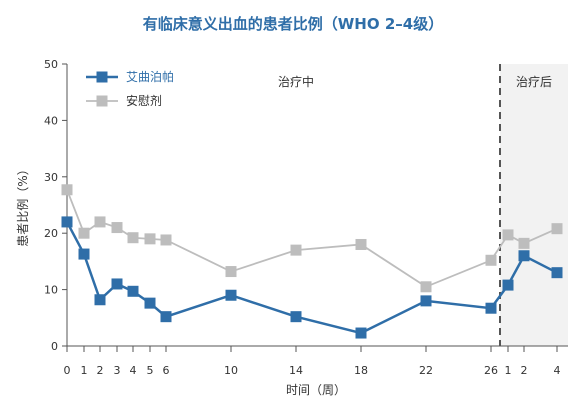 The image size is (587, 405). What do you see at coordinates (534, 82) in the screenshot?
I see `region-label-post-treatment: 治疗后` at bounding box center [534, 82].